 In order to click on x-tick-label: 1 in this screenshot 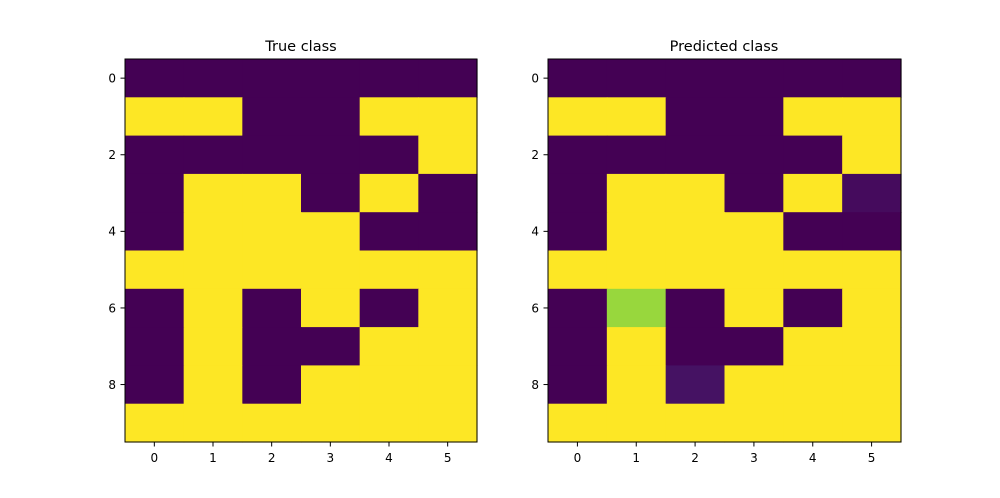, I will do `click(636, 458)`.